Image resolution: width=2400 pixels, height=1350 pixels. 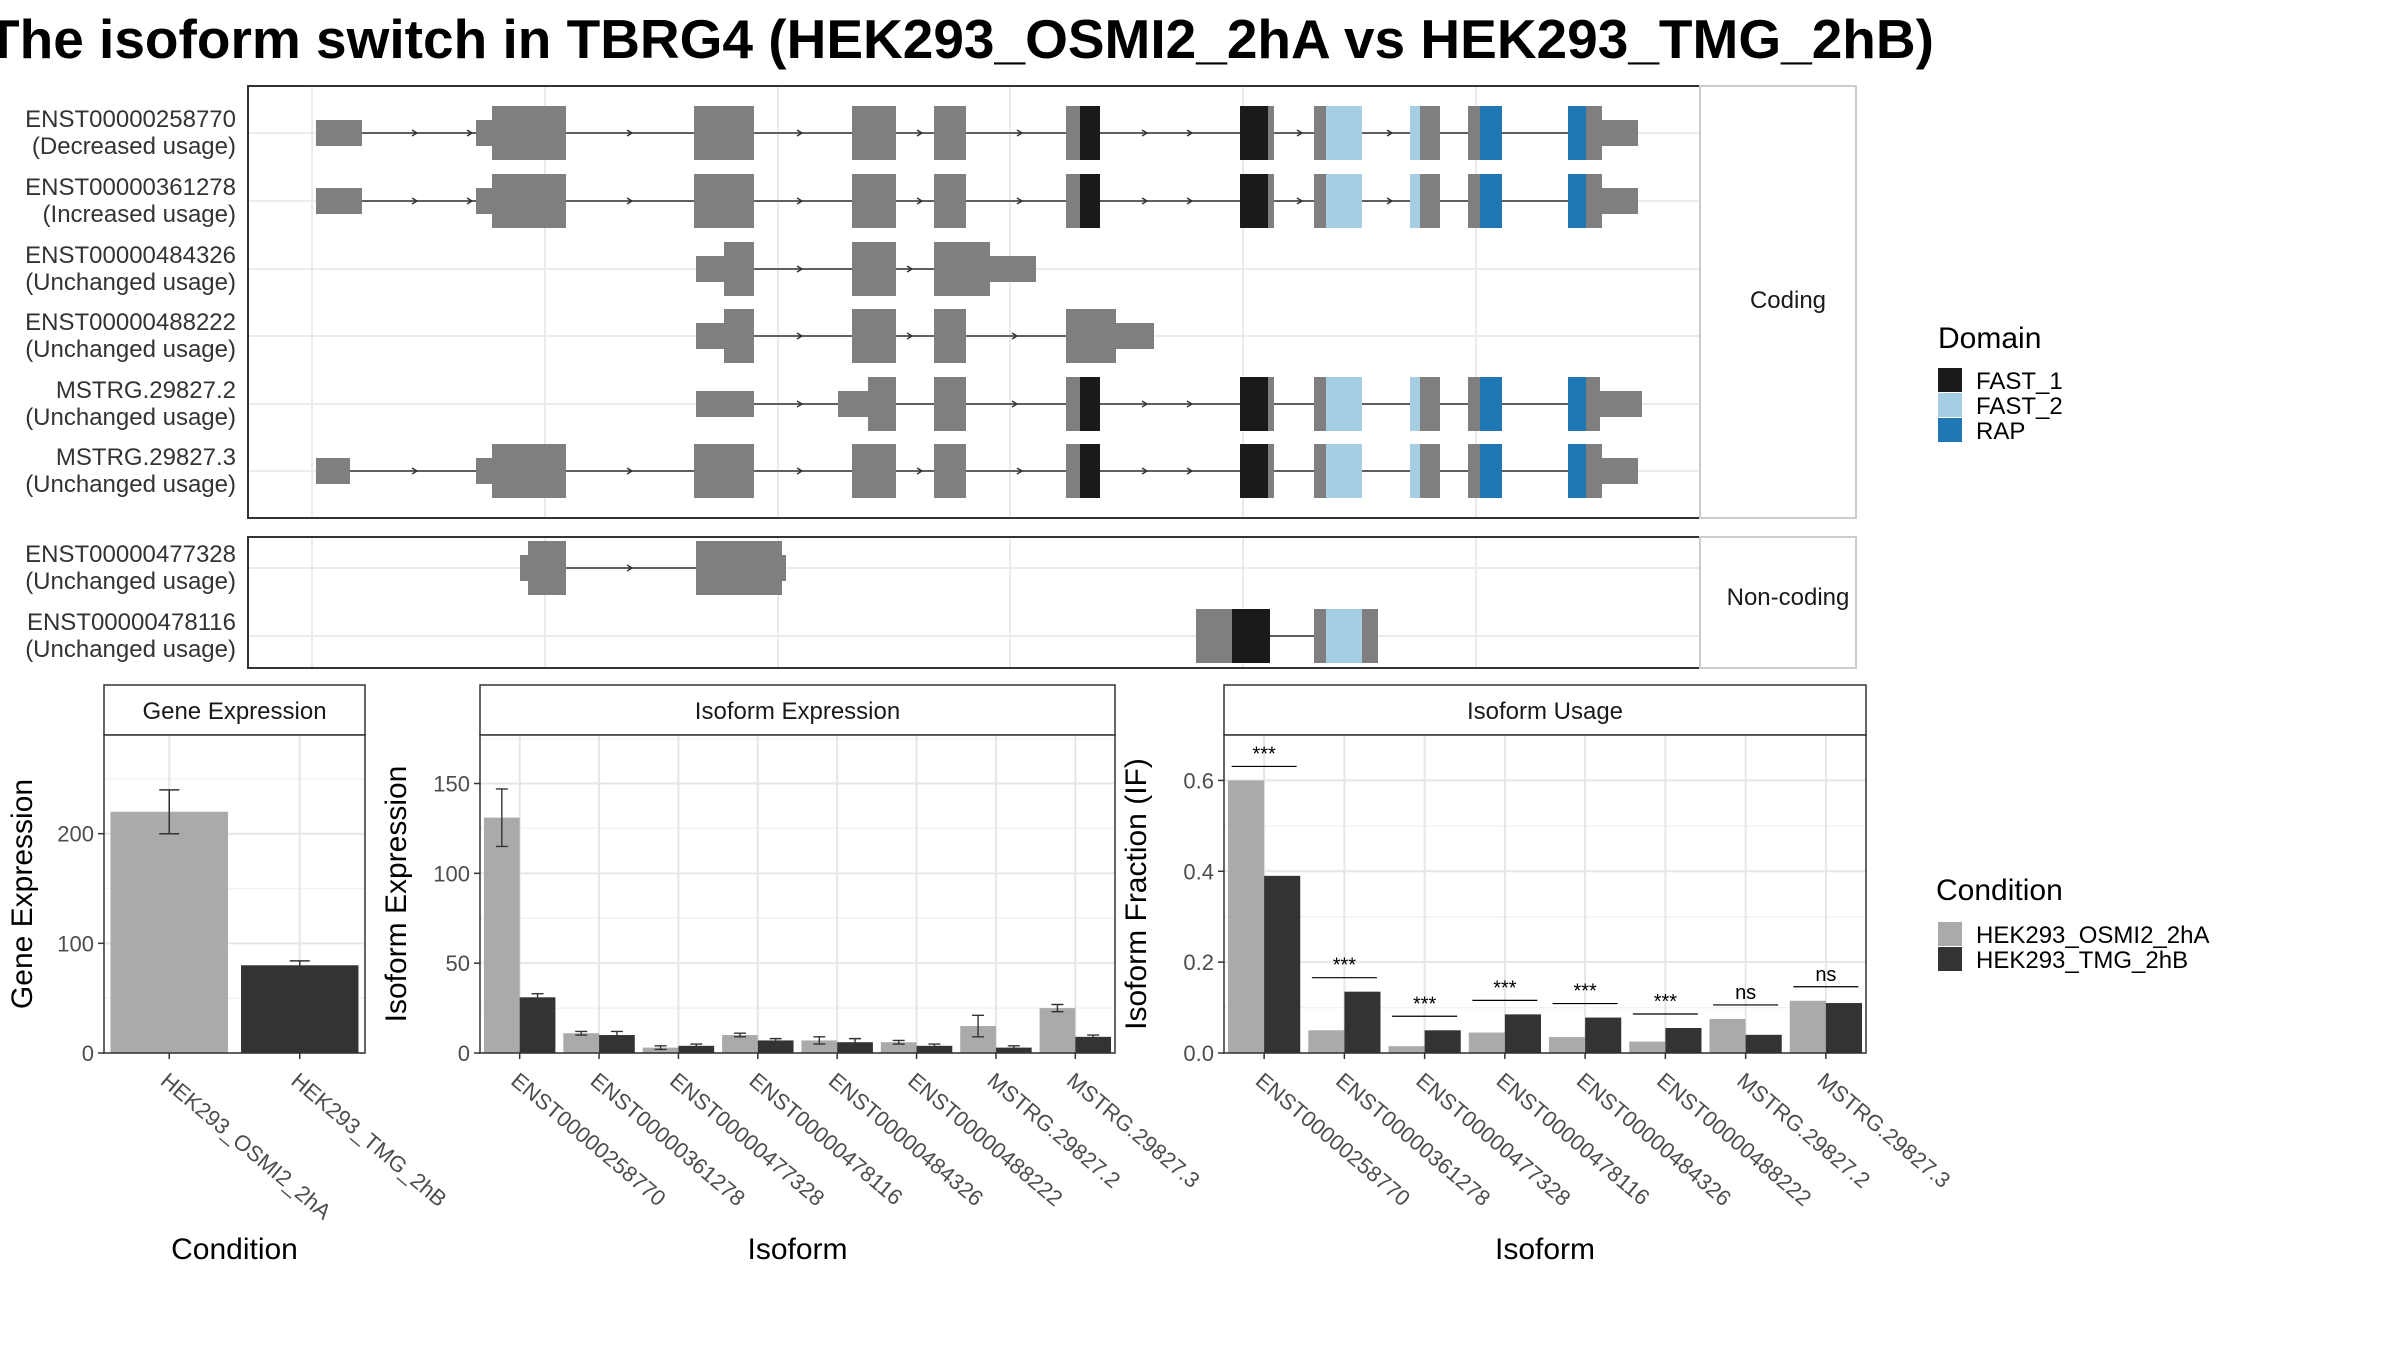 I want to click on domain-legend: Domain FAST_1 FAST_2 RAP, so click(x=2000, y=383).